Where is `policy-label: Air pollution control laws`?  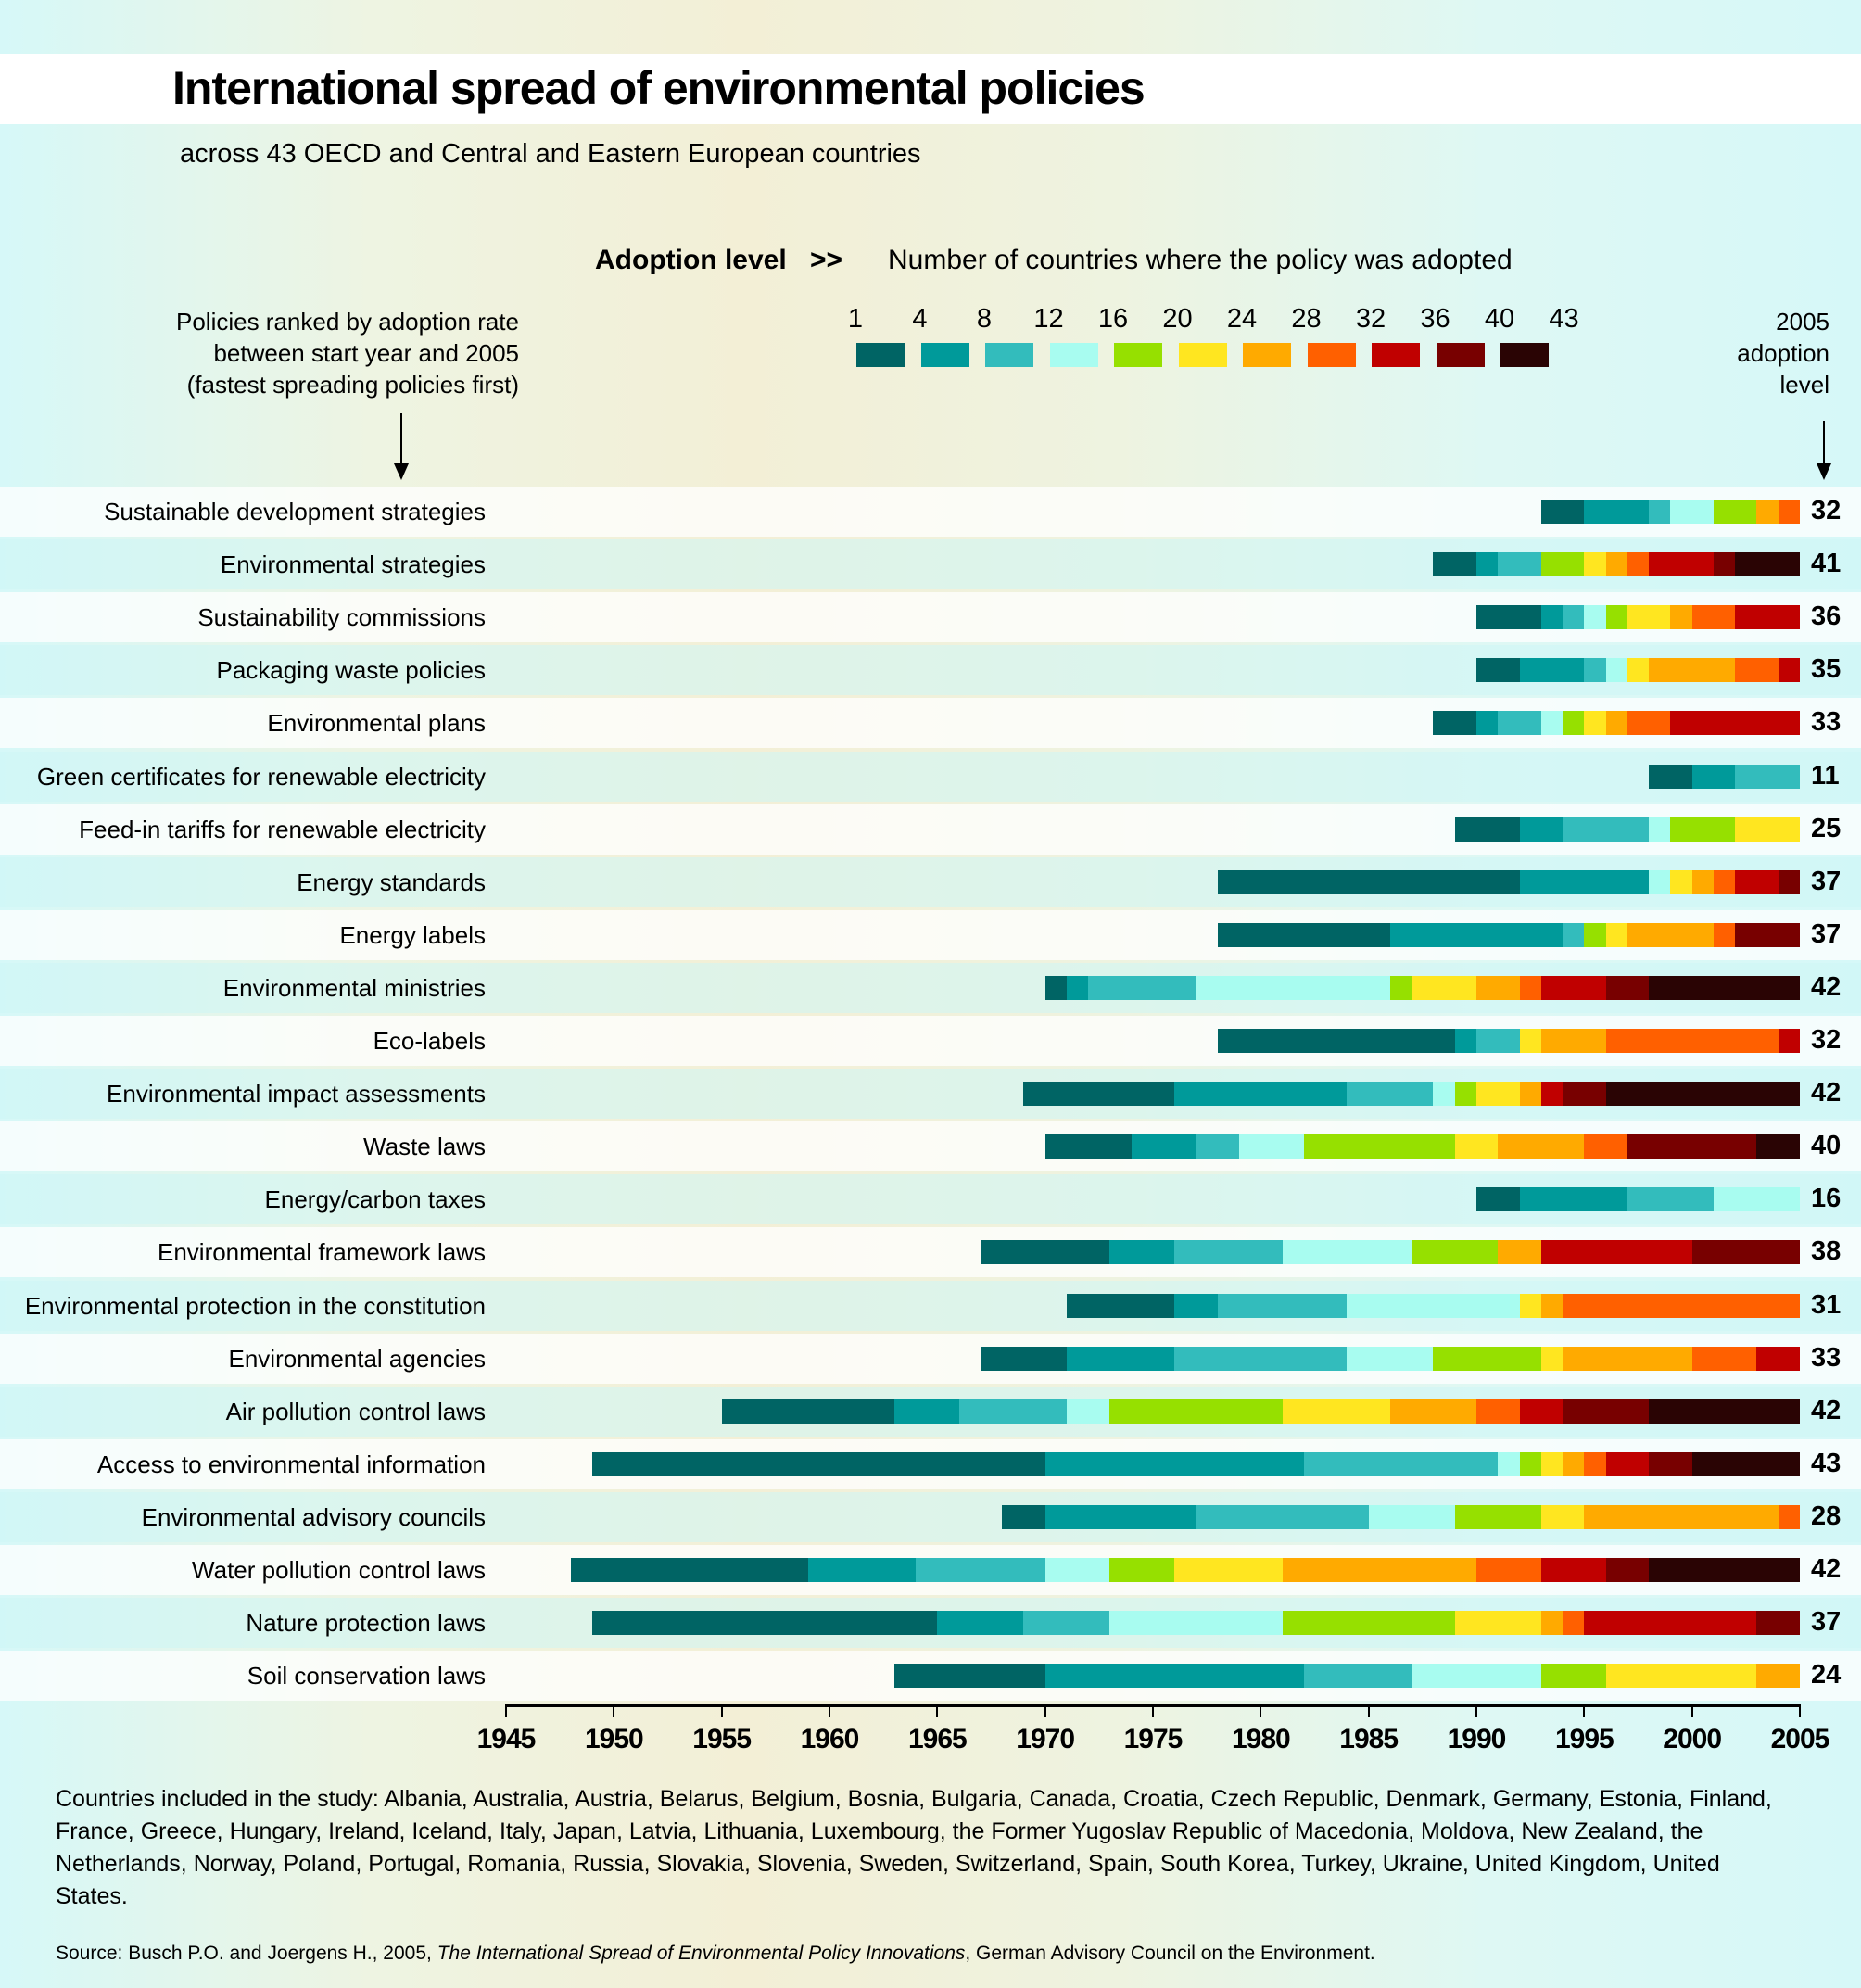 policy-label: Air pollution control laws is located at coordinates (355, 1411).